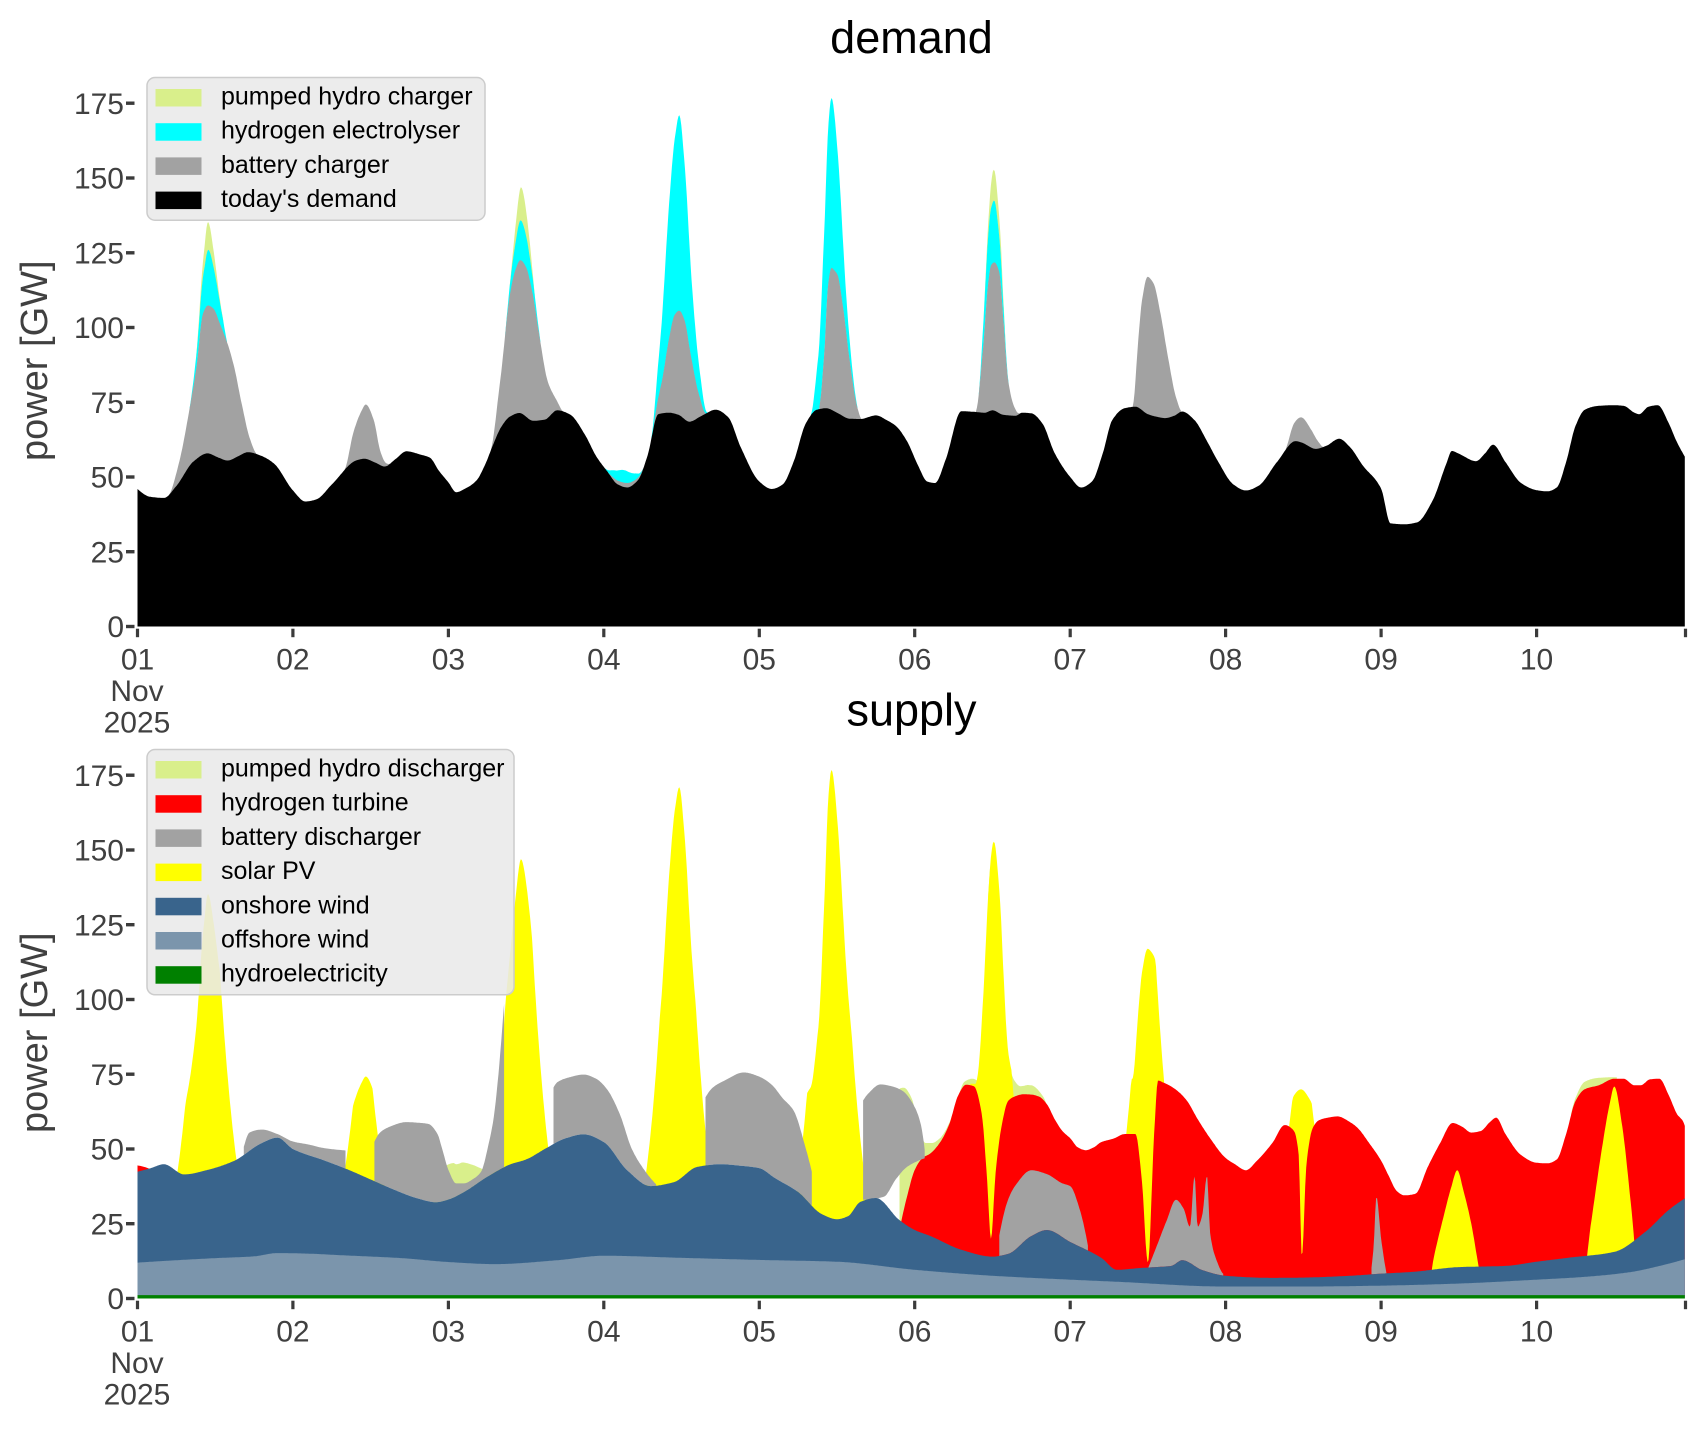 The width and height of the screenshot is (1706, 1431). Describe the element at coordinates (295, 905) in the screenshot. I see `svg-text: onshore wind` at that location.